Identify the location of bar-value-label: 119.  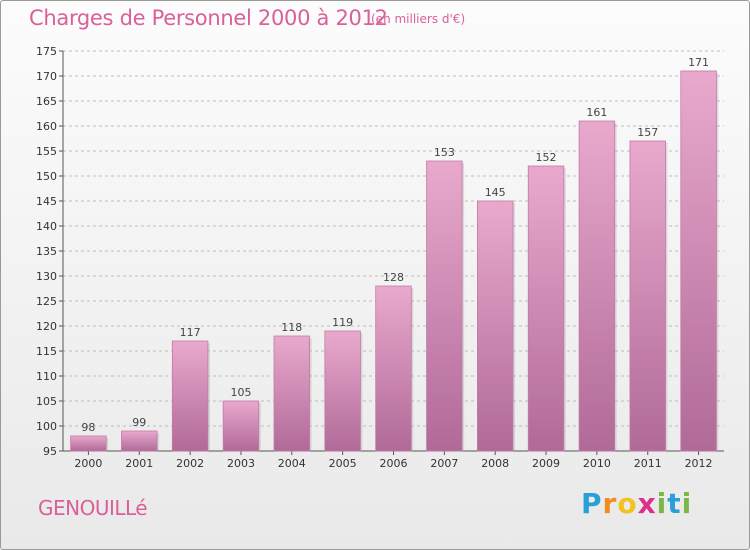
(342, 322).